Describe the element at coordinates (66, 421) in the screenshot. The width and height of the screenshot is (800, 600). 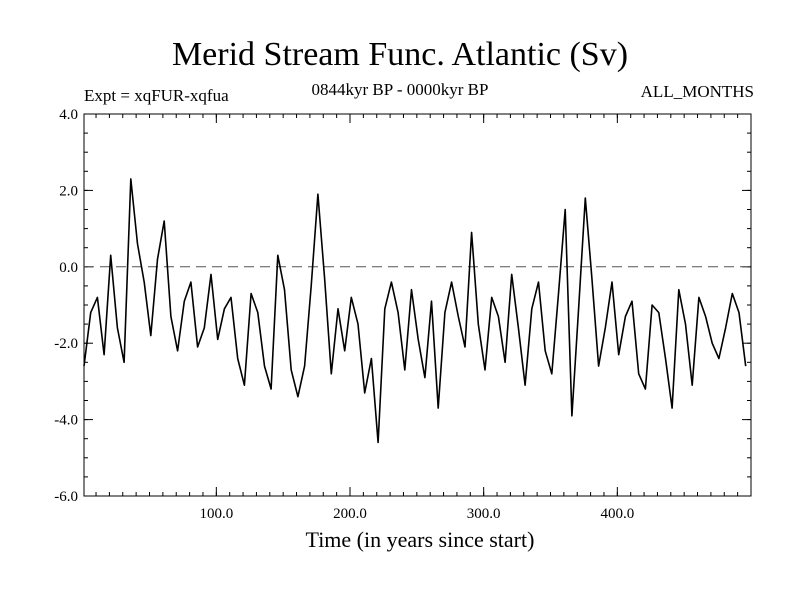
I see `y-tick-label: -4.0` at that location.